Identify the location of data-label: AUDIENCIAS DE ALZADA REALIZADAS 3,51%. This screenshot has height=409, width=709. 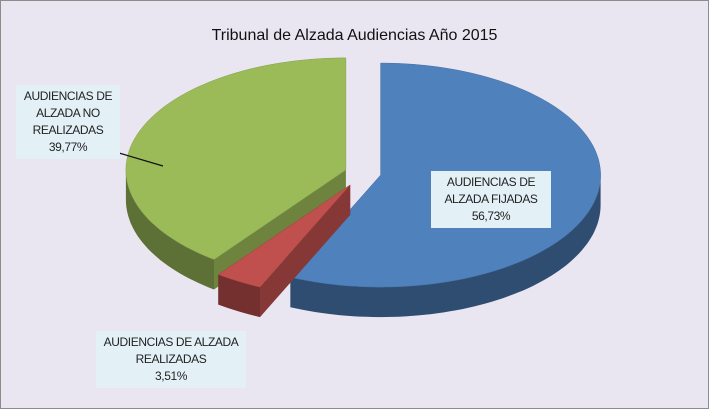
(171, 359).